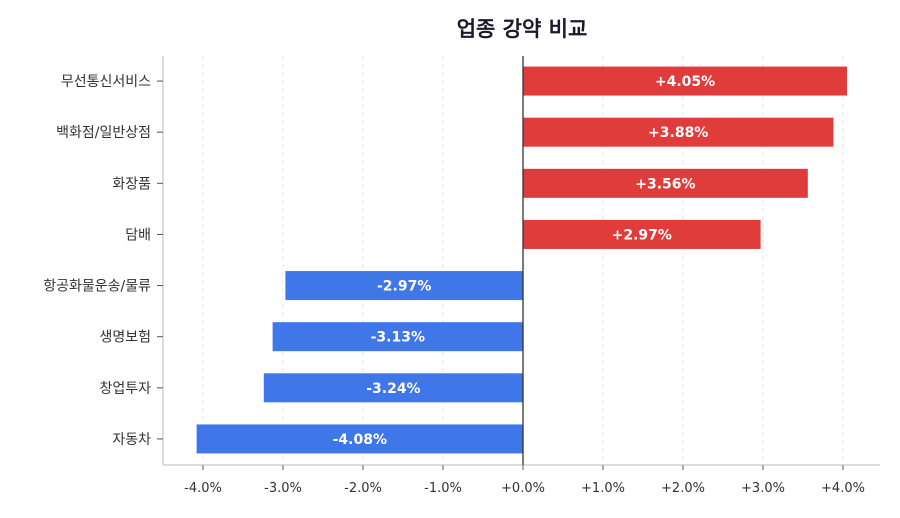  I want to click on x-tick-label: -2.0%, so click(363, 488).